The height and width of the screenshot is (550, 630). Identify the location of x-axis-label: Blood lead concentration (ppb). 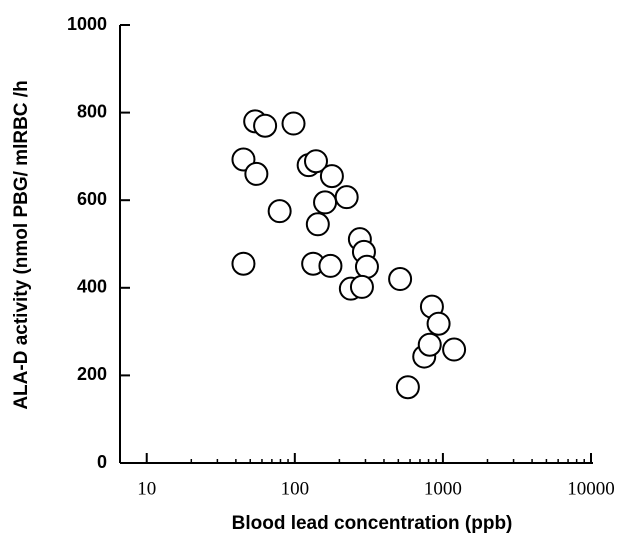
(372, 523).